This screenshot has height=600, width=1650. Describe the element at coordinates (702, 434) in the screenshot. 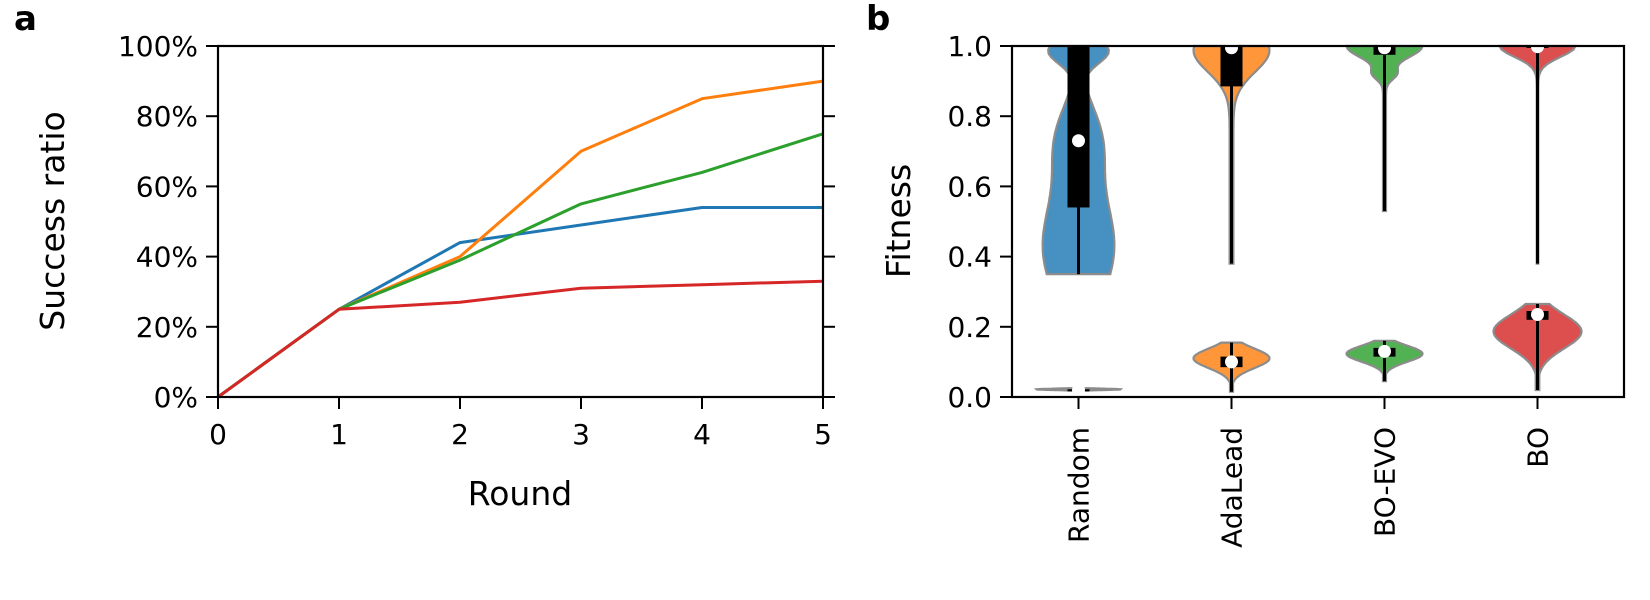

I see `x-tick-label: 4` at that location.